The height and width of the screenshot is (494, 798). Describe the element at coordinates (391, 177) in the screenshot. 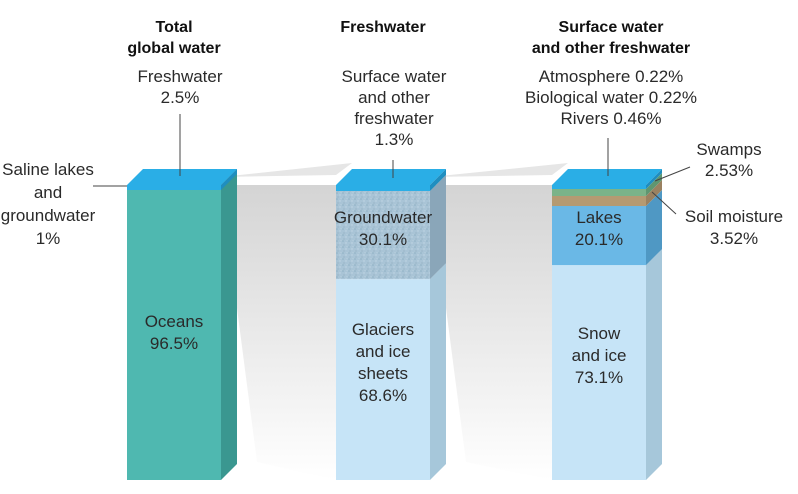

I see `bar-surface-cap-top` at that location.